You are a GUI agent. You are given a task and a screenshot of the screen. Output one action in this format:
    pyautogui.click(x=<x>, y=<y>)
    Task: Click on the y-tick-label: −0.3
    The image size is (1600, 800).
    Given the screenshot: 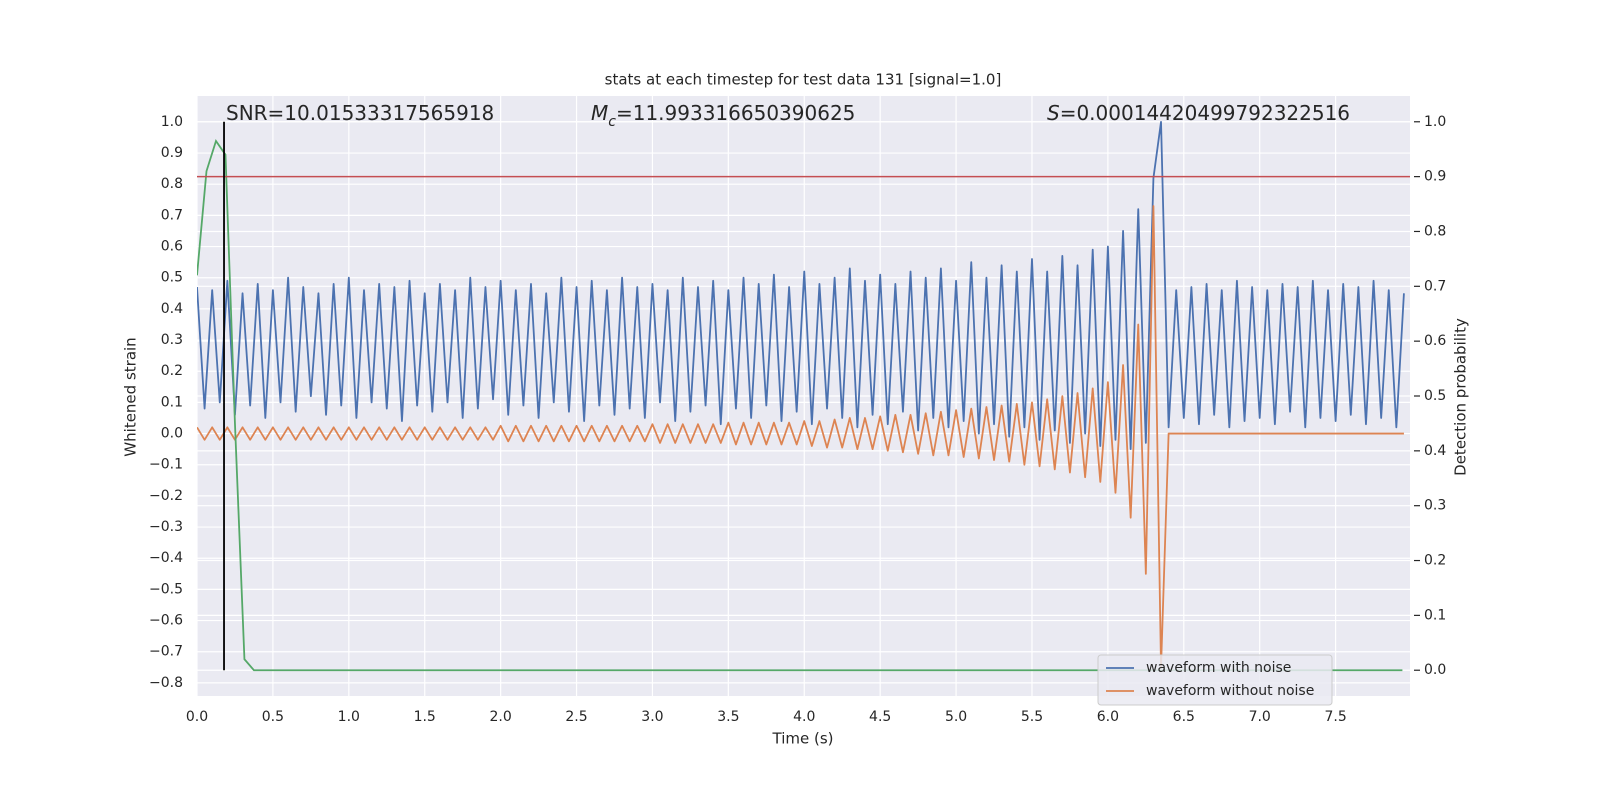 What is the action you would take?
    pyautogui.click(x=166, y=527)
    